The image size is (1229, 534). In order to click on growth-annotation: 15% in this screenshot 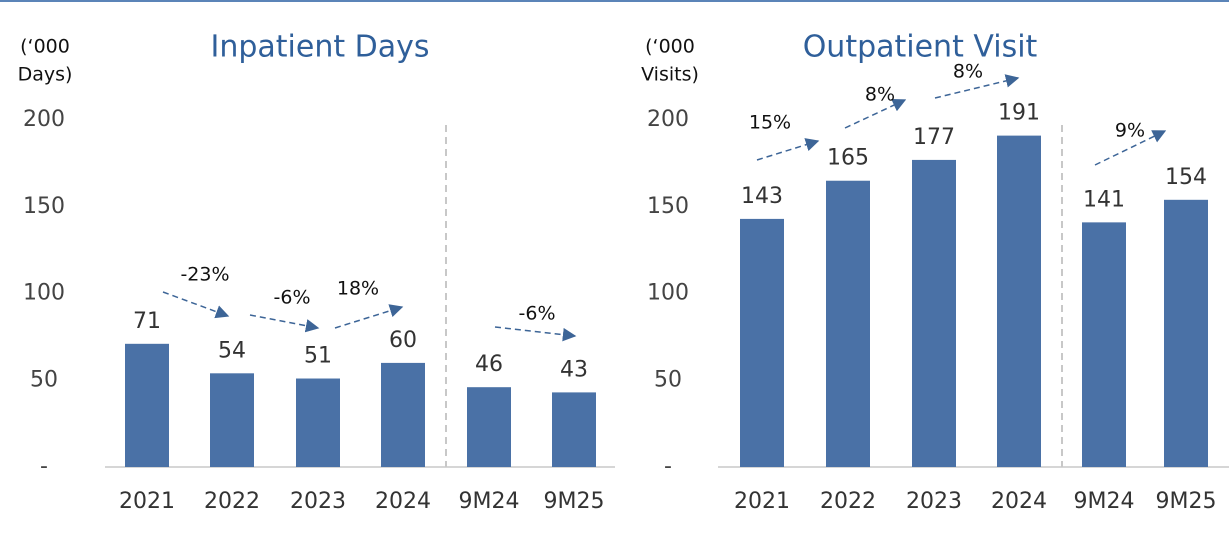, I will do `click(770, 123)`.